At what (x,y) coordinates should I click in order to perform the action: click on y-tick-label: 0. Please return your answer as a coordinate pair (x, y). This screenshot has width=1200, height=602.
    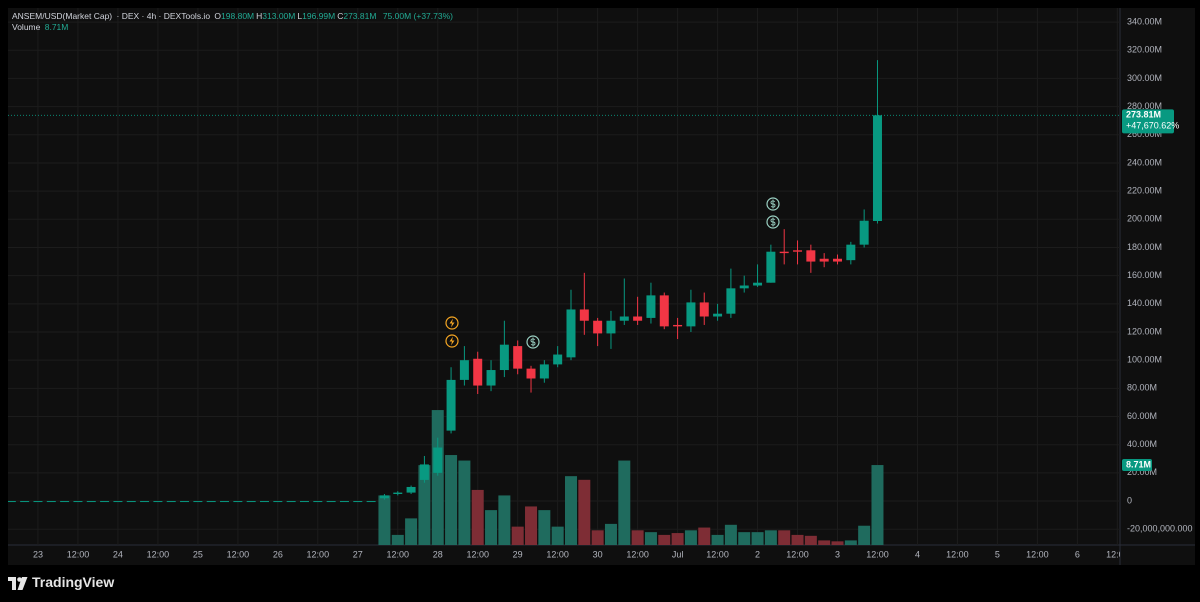
    Looking at the image, I should click on (1129, 500).